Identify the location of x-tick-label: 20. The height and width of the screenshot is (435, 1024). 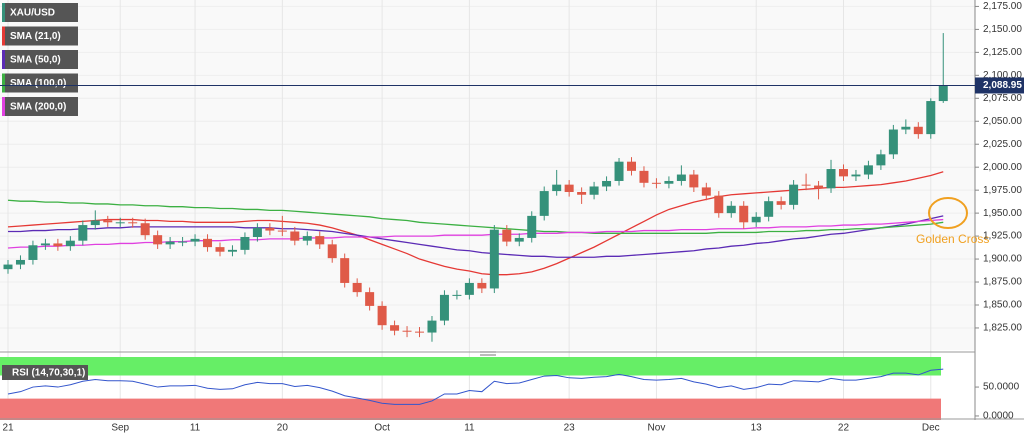
(283, 428).